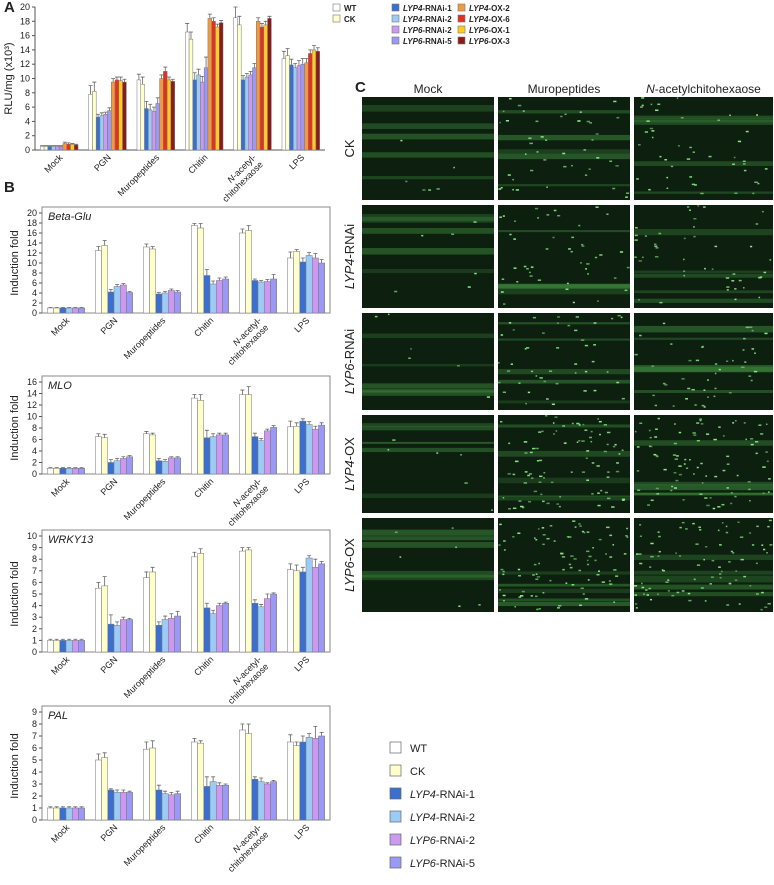 The image size is (774, 885). Describe the element at coordinates (336, 7) in the screenshot. I see `legend-swatch` at that location.